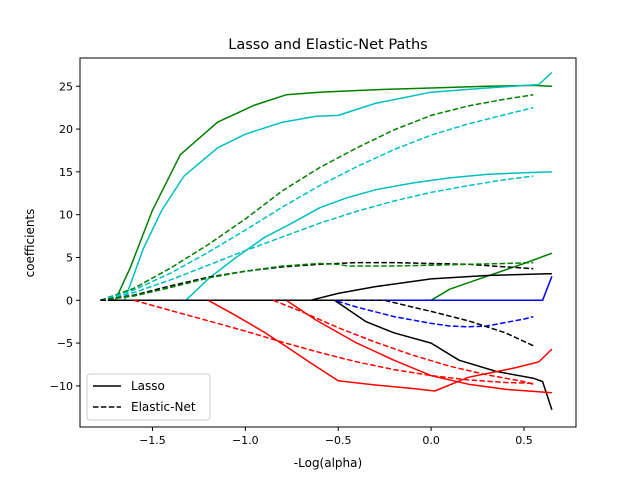 The width and height of the screenshot is (640, 480). Describe the element at coordinates (30, 243) in the screenshot. I see `y-axis-label: coefficients` at that location.